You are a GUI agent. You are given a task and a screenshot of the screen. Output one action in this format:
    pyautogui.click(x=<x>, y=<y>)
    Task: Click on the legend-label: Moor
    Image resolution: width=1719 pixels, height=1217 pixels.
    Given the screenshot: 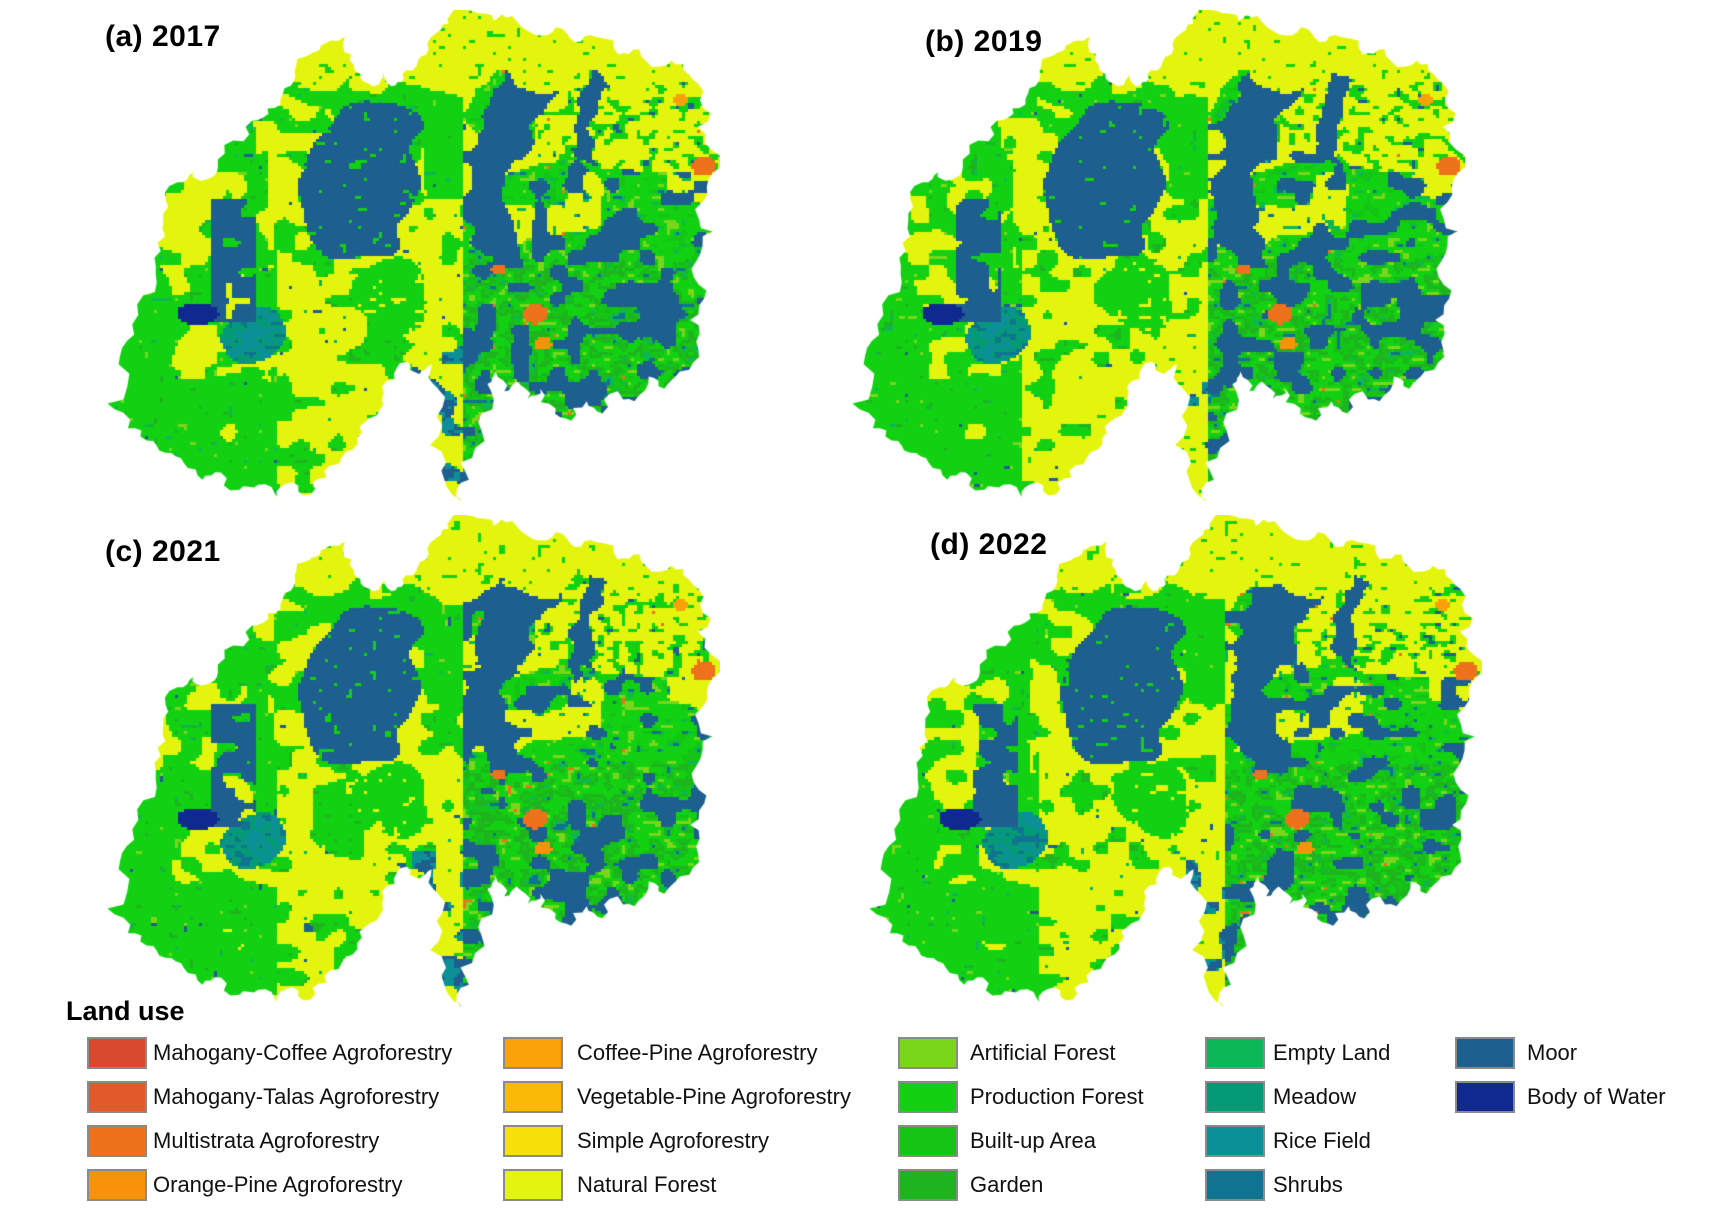 What is the action you would take?
    pyautogui.click(x=1552, y=1052)
    